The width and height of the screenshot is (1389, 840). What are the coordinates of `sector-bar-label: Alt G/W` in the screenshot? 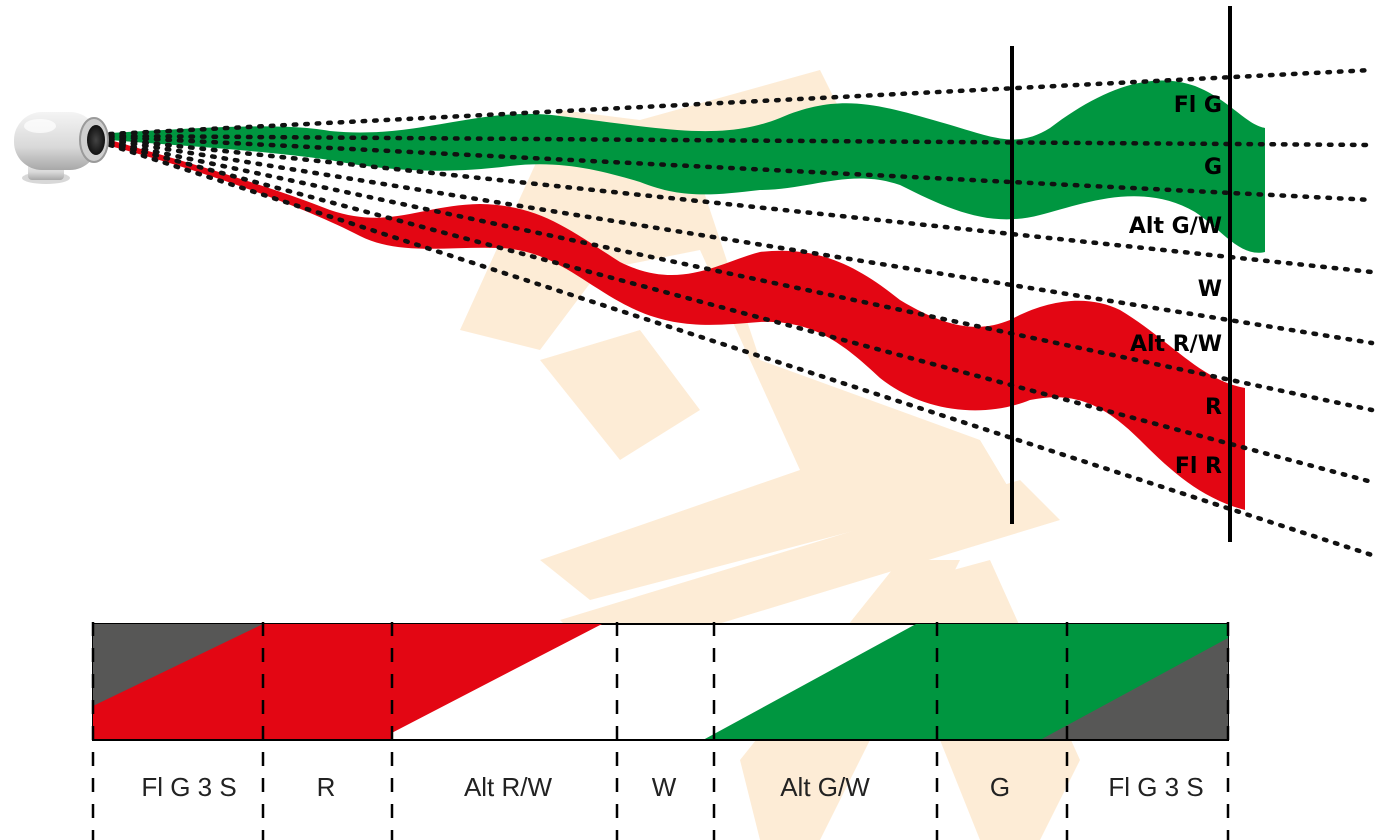 It's located at (825, 787).